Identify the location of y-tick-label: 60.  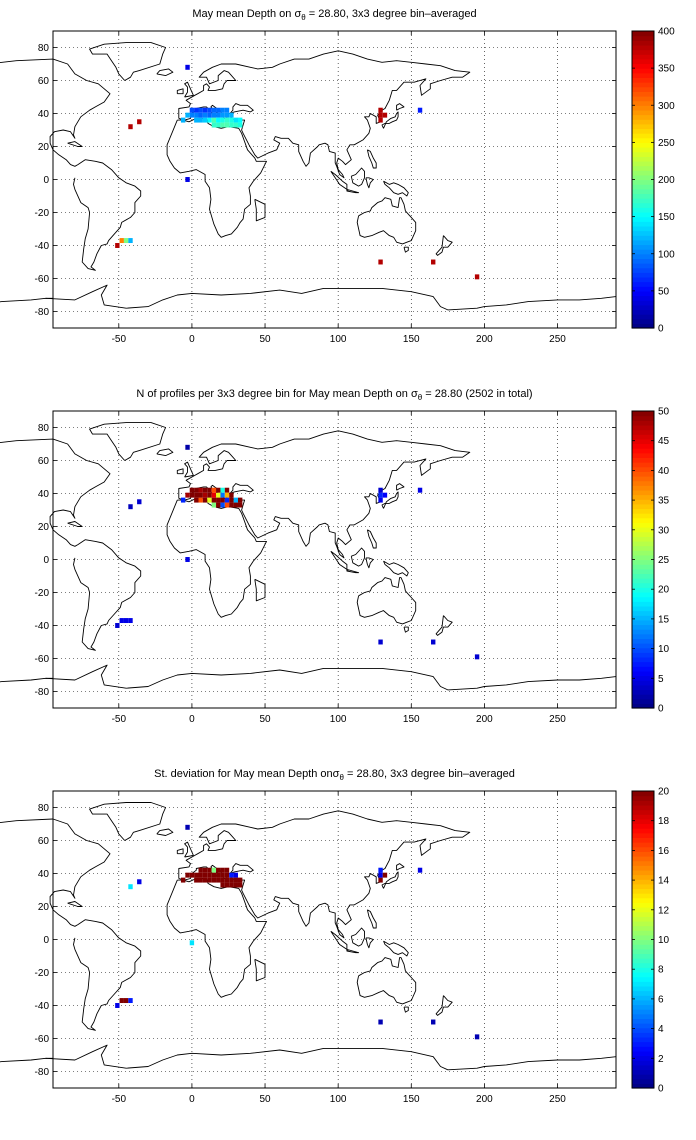
(44, 81).